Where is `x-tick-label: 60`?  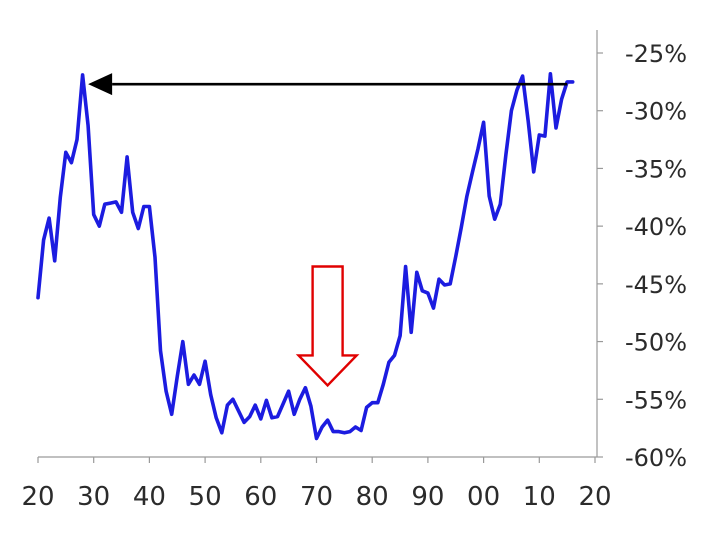
x-tick-label: 60 is located at coordinates (260, 497).